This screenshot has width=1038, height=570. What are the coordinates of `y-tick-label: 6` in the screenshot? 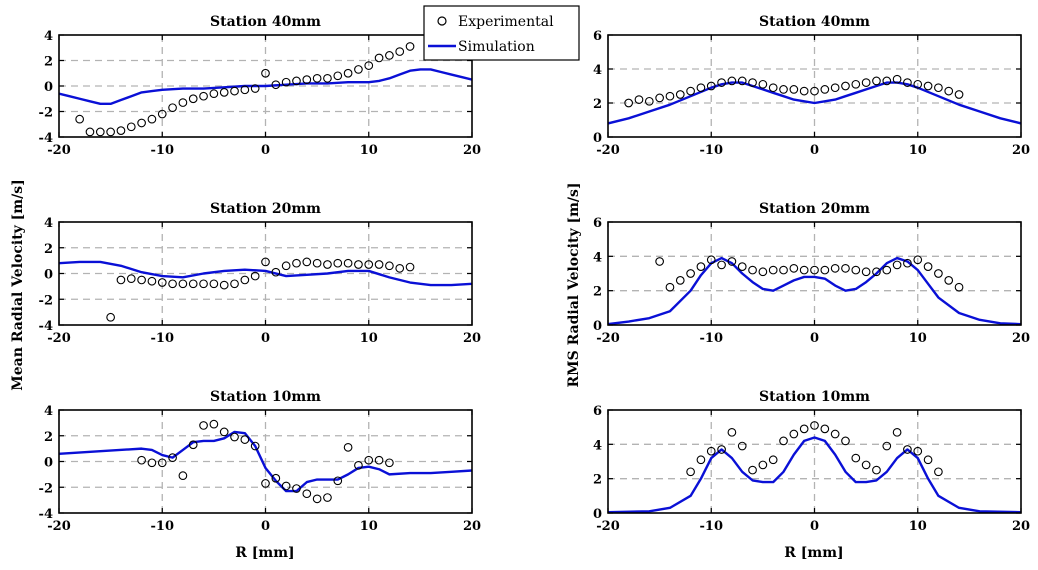 It's located at (597, 223).